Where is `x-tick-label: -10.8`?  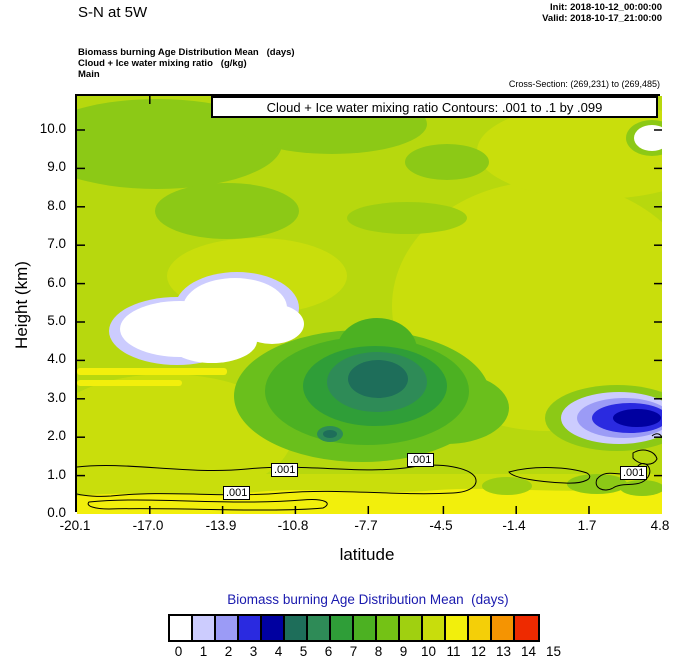
x-tick-label: -10.8 is located at coordinates (293, 525).